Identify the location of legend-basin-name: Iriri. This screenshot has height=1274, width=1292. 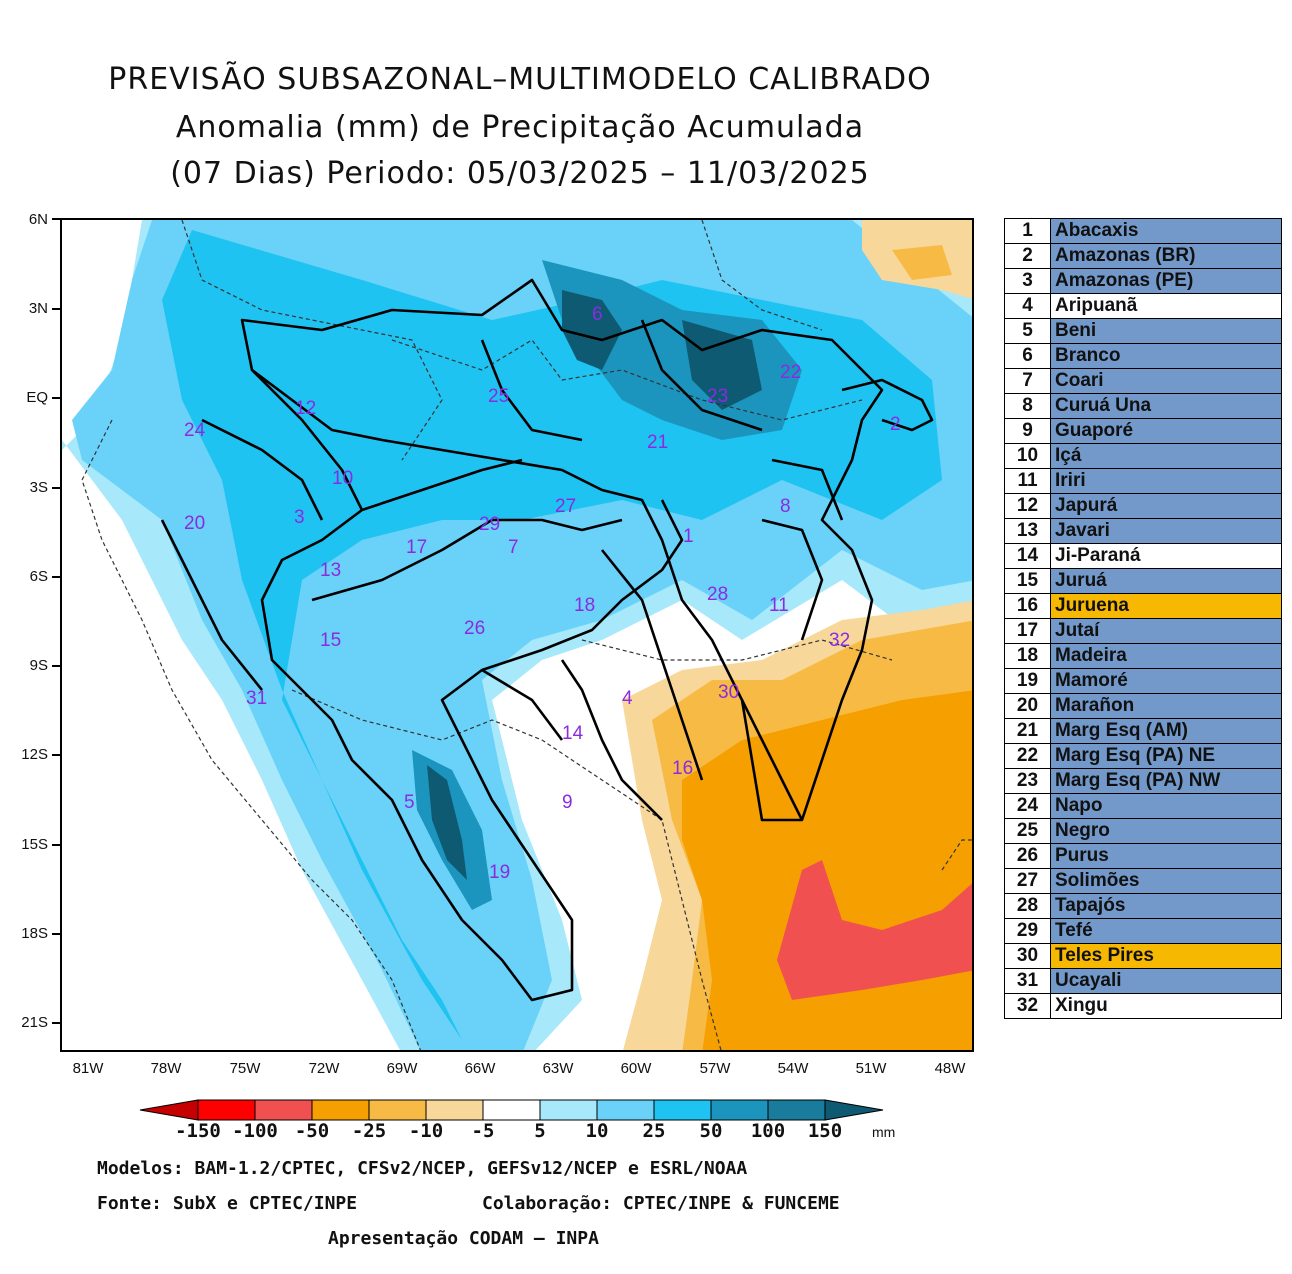
(1166, 481).